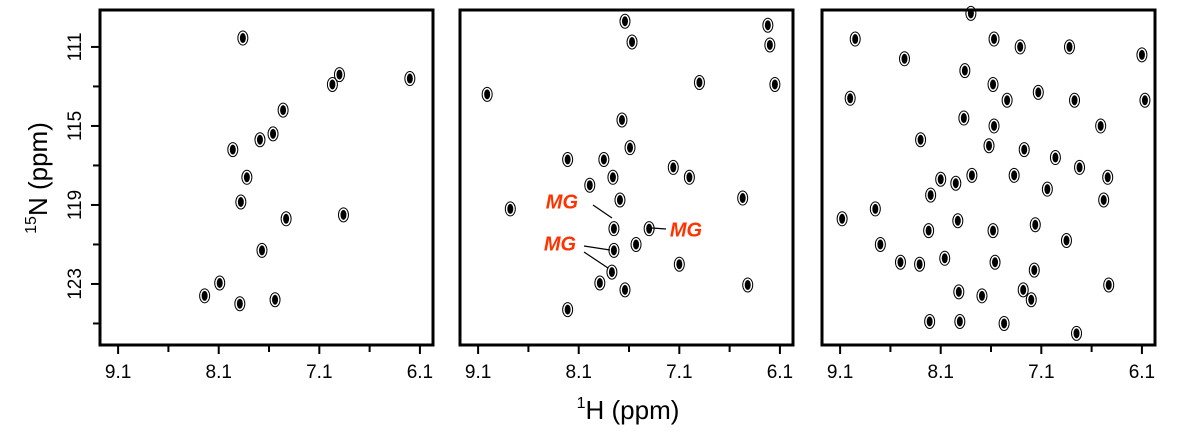 The height and width of the screenshot is (437, 1182). I want to click on x-tick-label: 6.1, so click(1142, 372).